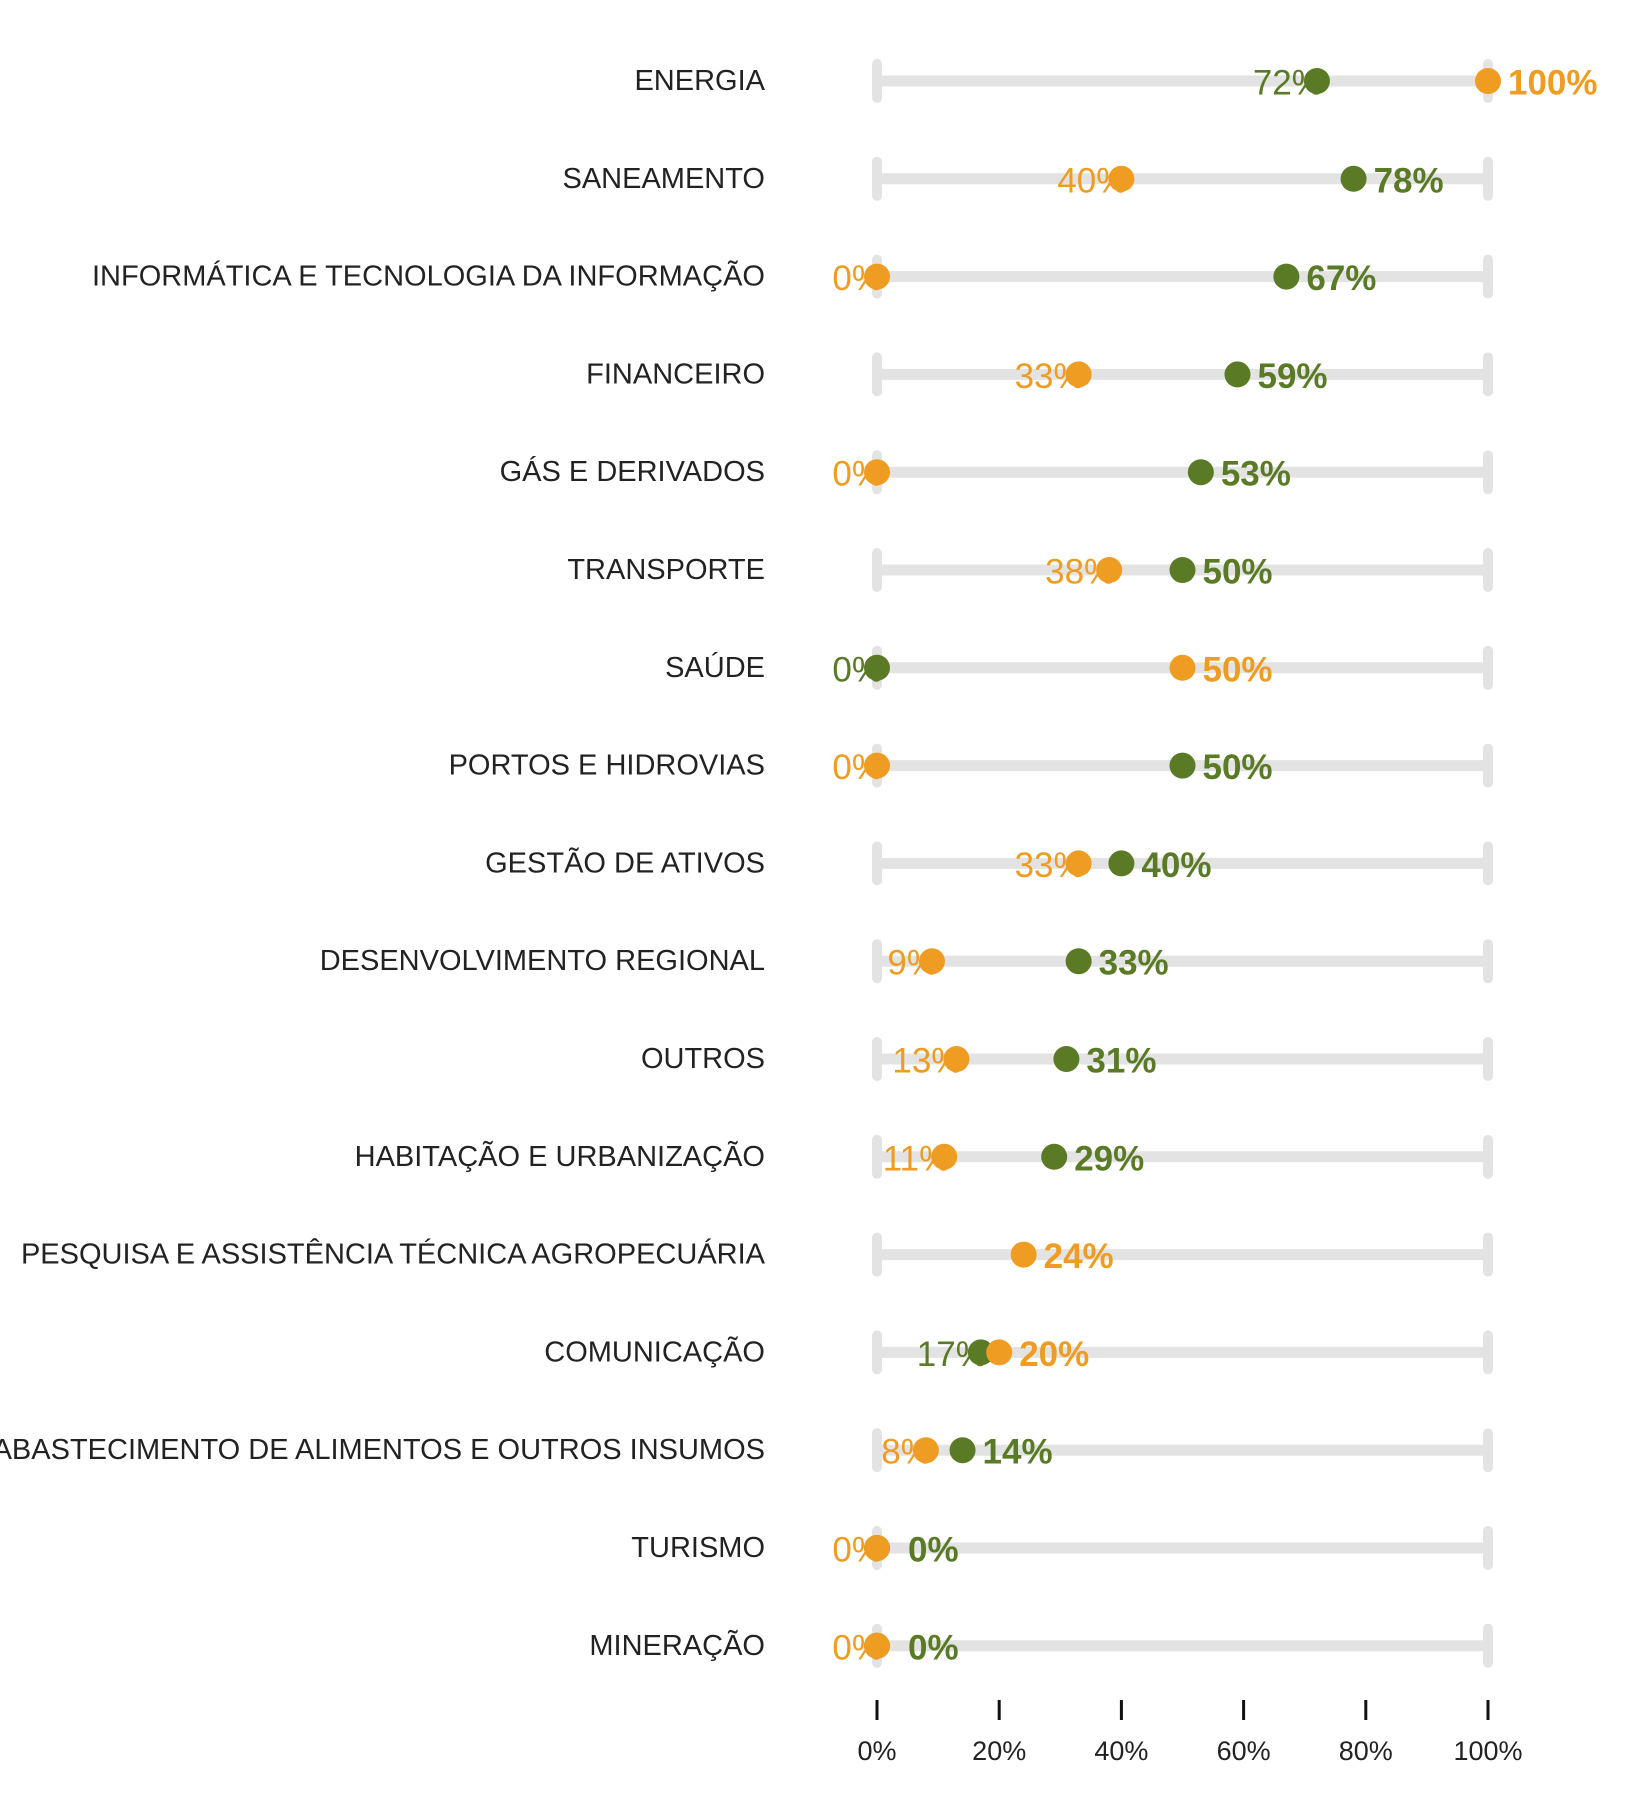 The height and width of the screenshot is (1800, 1650). Describe the element at coordinates (1366, 1751) in the screenshot. I see `x-tick-label: 80%` at that location.